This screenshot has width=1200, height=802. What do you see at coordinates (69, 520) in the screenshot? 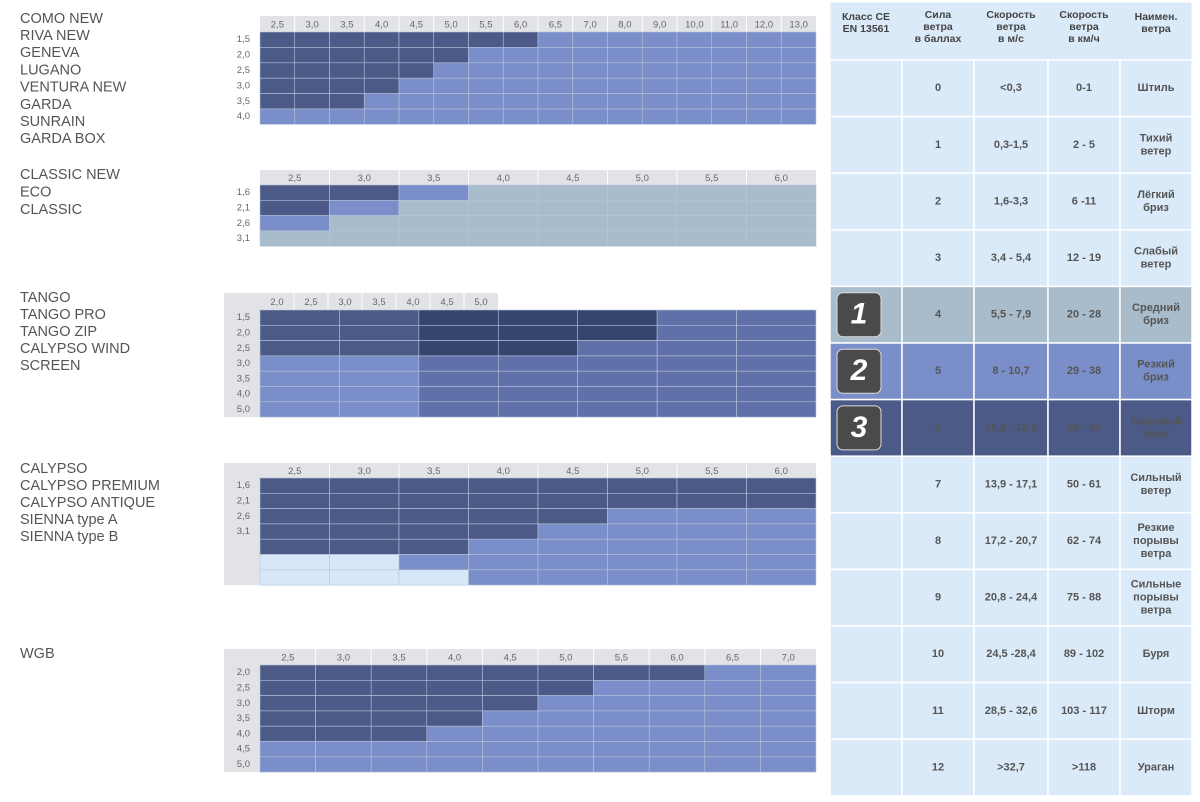
I see `product-name: SIENNA type A` at bounding box center [69, 520].